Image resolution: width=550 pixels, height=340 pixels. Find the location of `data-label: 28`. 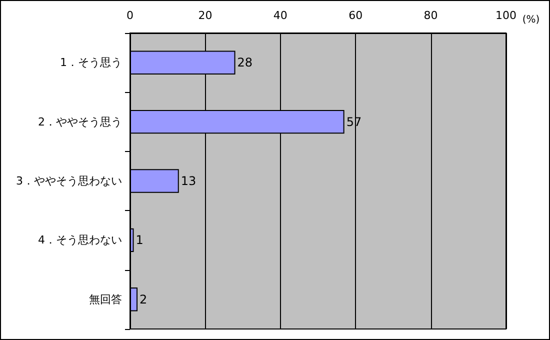

data-label: 28 is located at coordinates (245, 63).